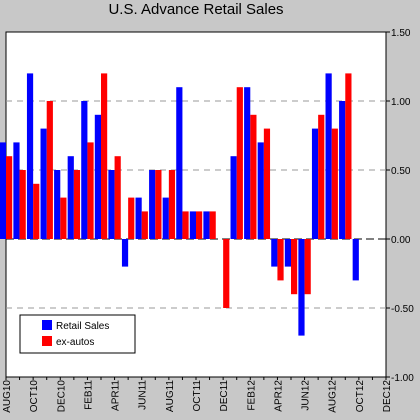 This screenshot has height=420, width=420. What do you see at coordinates (3, 190) in the screenshot?
I see `bar-retail-sales-aug10` at bounding box center [3, 190].